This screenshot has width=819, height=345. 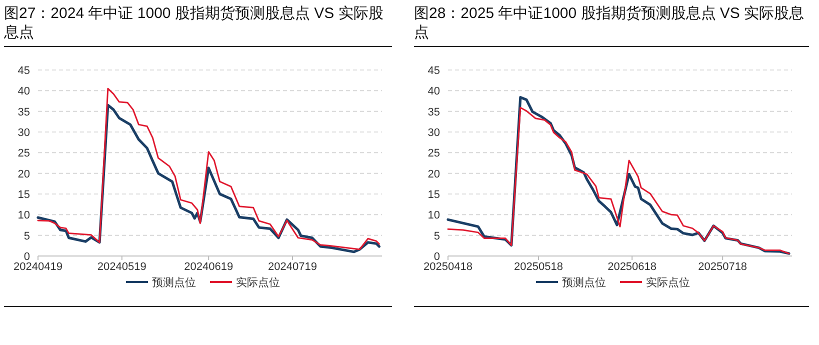 What do you see at coordinates (209, 267) in the screenshot?
I see `x-tick-label: 20240619` at bounding box center [209, 267].